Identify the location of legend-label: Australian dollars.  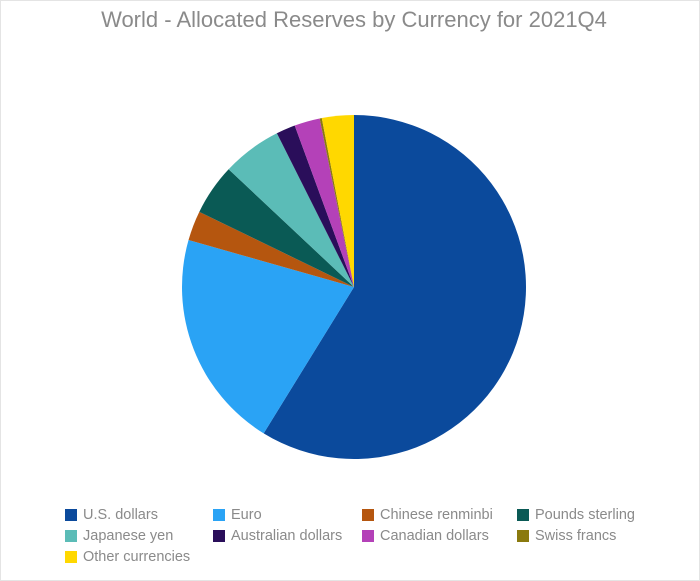
(286, 536).